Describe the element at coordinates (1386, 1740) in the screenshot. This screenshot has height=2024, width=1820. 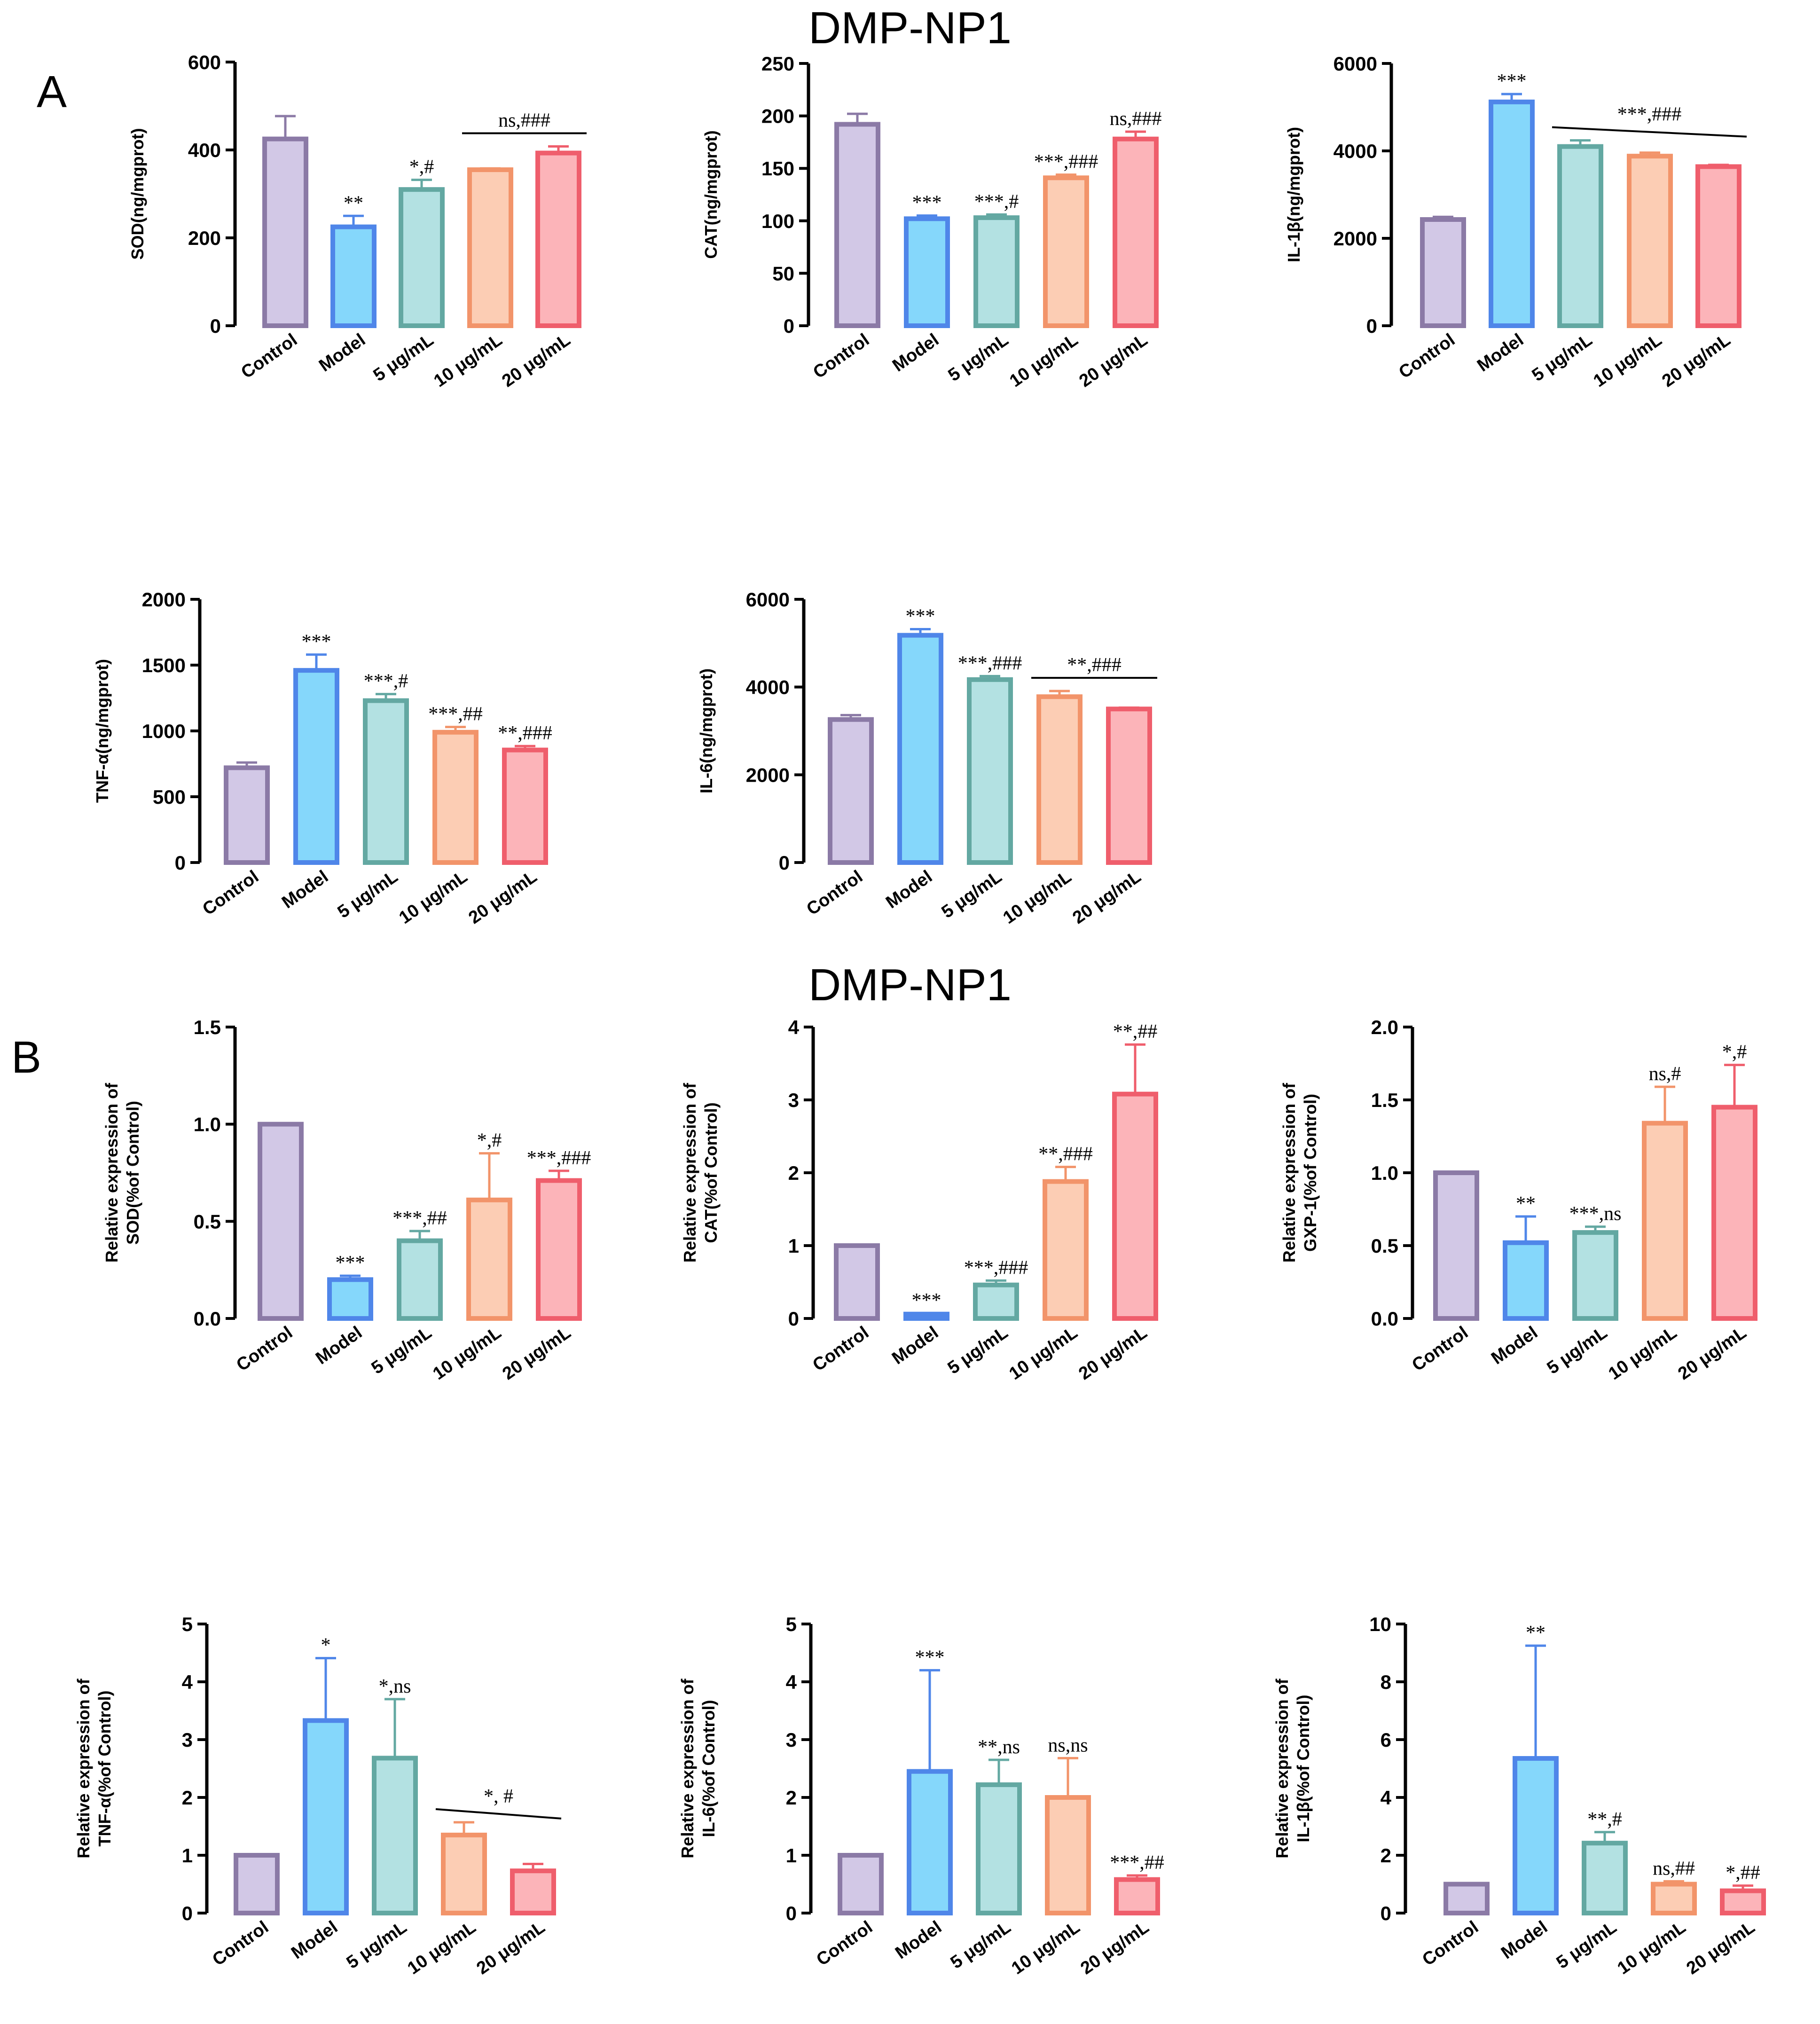
I see `y-tick-label: 6` at that location.